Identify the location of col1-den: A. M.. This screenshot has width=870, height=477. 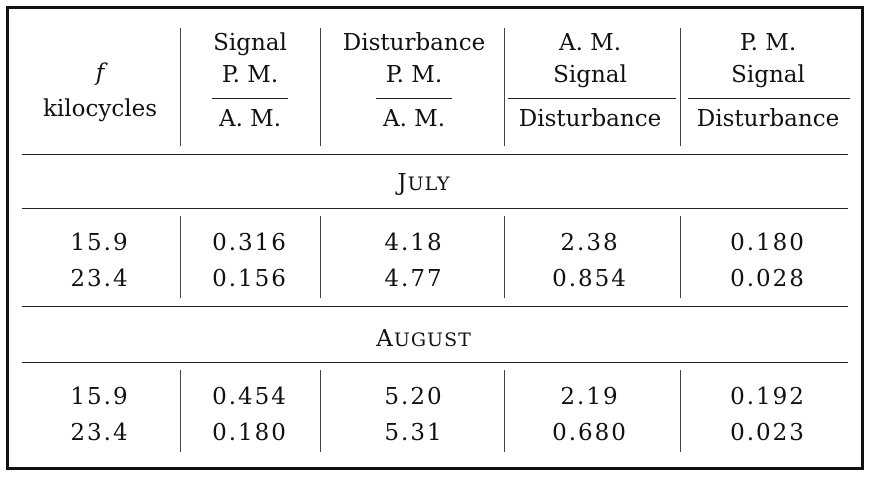
(250, 119).